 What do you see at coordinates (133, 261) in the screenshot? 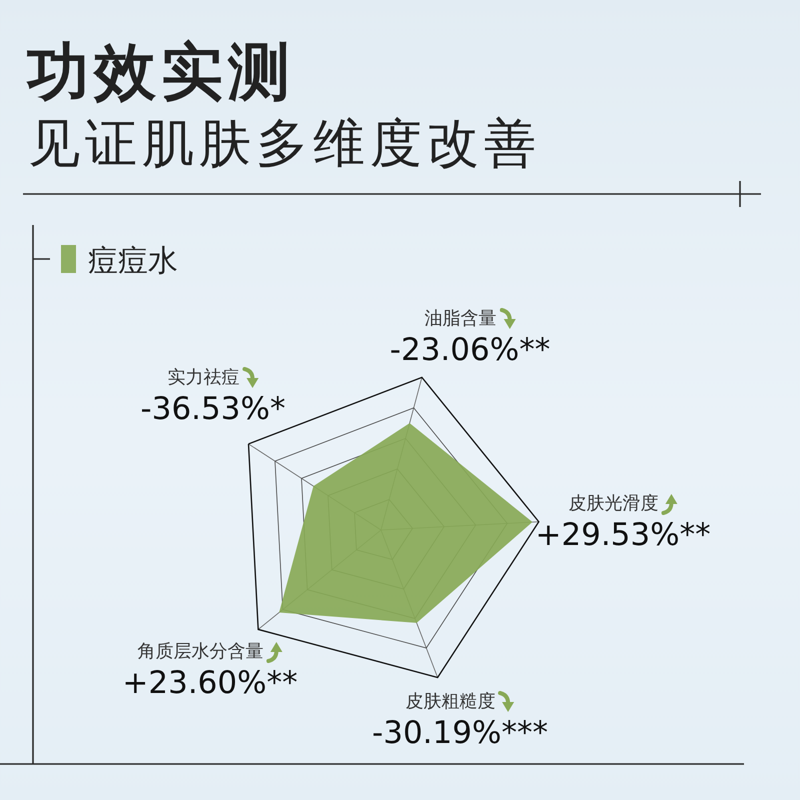
I see `legend-label: 痘痘水` at bounding box center [133, 261].